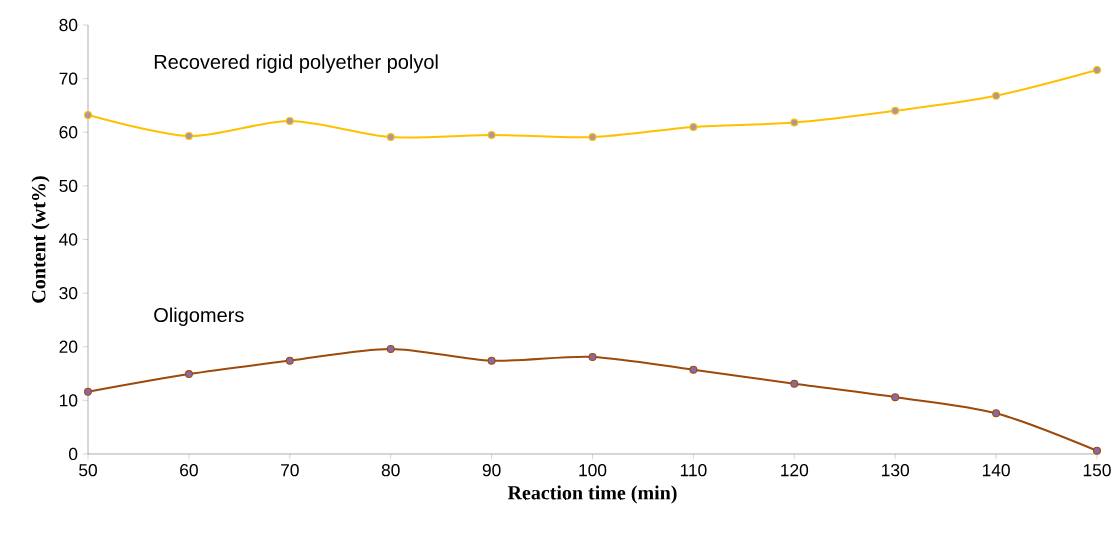 Image resolution: width=1118 pixels, height=538 pixels. I want to click on x-tick-label: 110, so click(693, 470).